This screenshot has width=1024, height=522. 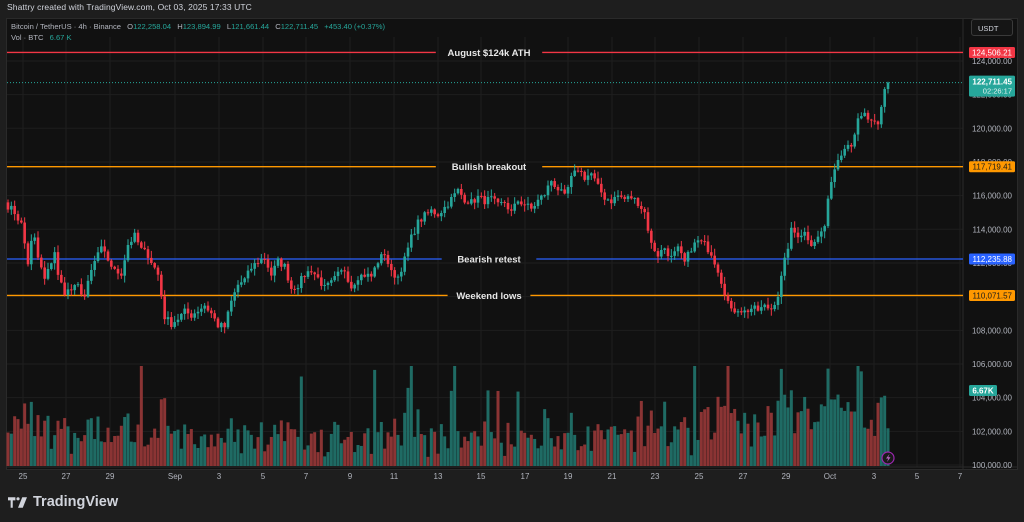 What do you see at coordinates (992, 128) in the screenshot?
I see `price-tick-label: 120,000.00` at bounding box center [992, 128].